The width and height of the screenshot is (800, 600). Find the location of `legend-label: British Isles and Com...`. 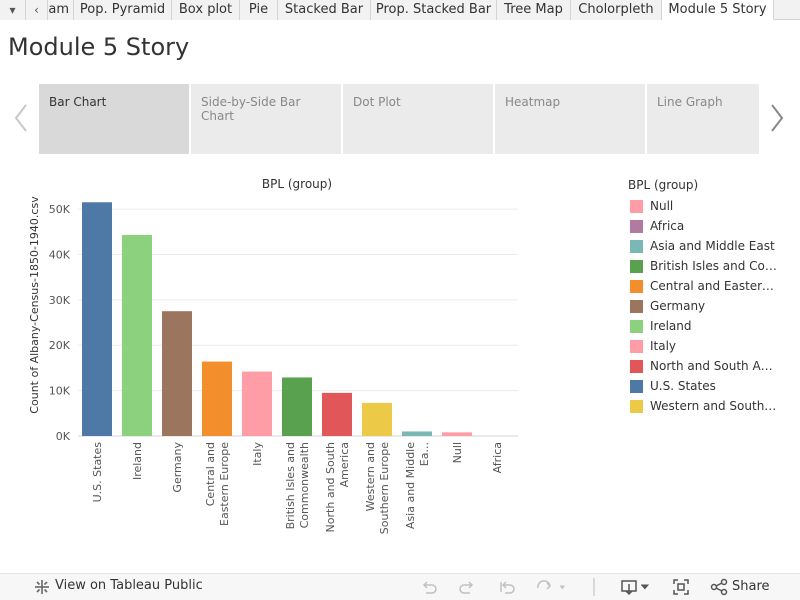

legend-label: British Isles and Com... is located at coordinates (715, 266).